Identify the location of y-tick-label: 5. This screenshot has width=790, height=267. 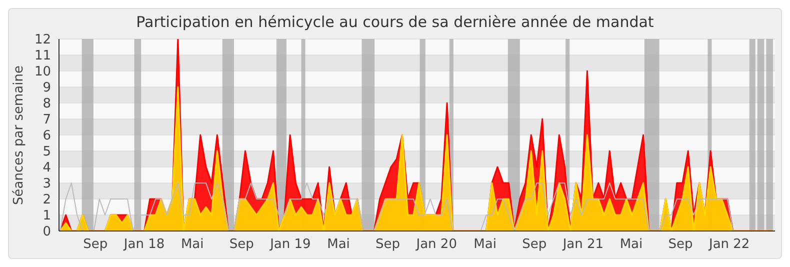
(46, 152).